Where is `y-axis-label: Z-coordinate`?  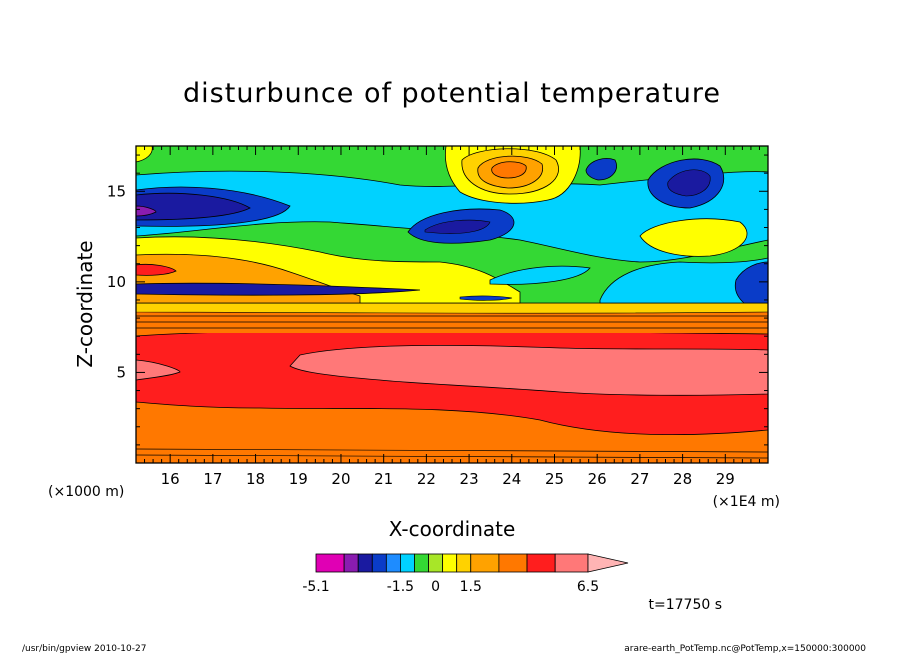
y-axis-label: Z-coordinate is located at coordinates (85, 303).